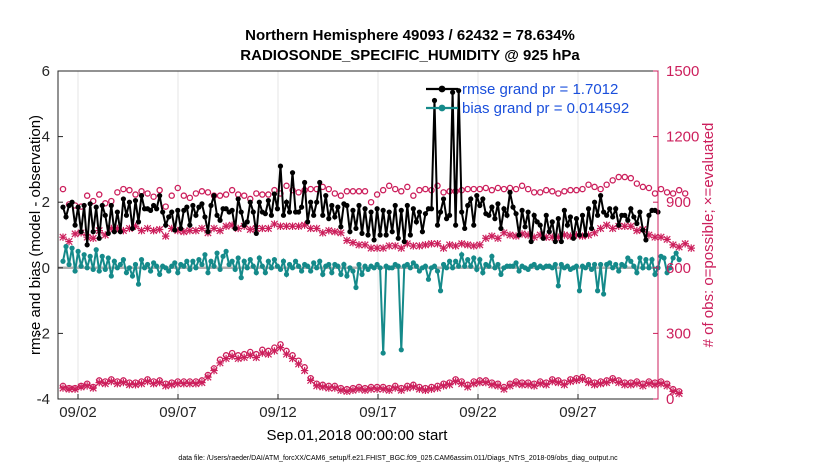 The width and height of the screenshot is (830, 470). Describe the element at coordinates (678, 202) in the screenshot. I see `y-right-tick-label: 900` at that location.